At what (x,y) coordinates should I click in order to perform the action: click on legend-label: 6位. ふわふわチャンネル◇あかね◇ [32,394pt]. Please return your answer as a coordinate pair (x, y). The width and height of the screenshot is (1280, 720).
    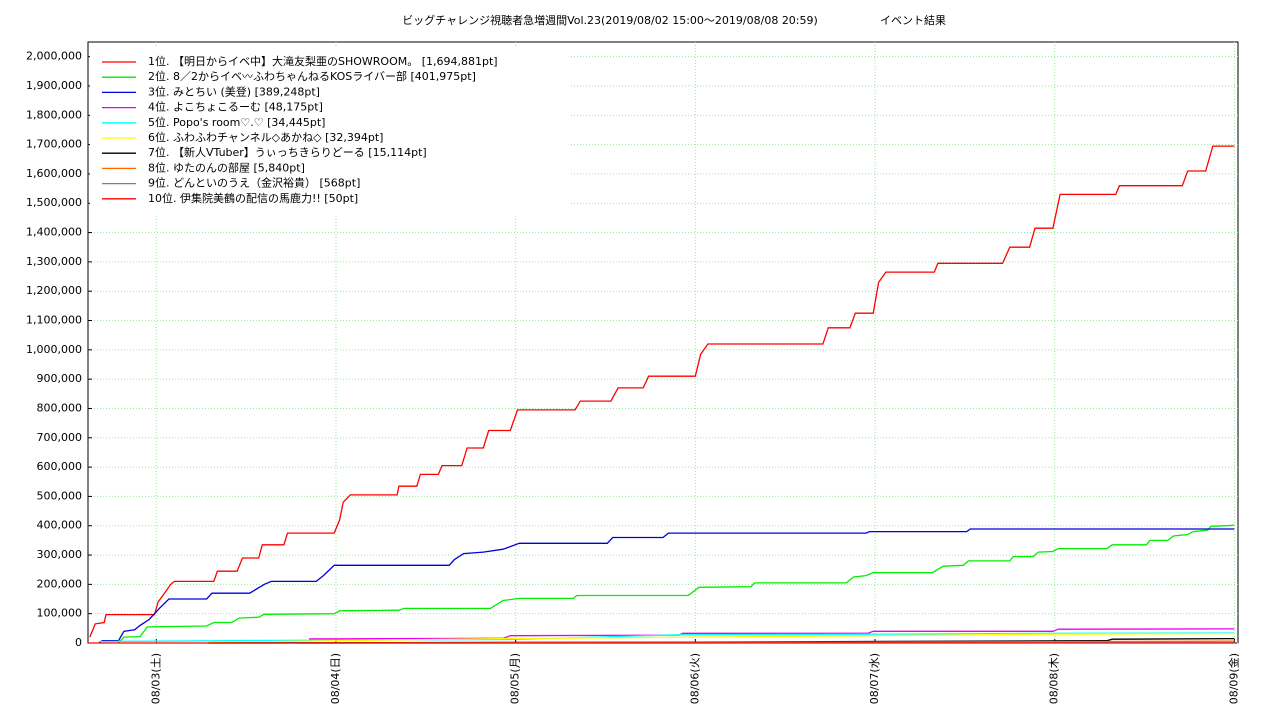
    Looking at the image, I should click on (265, 137).